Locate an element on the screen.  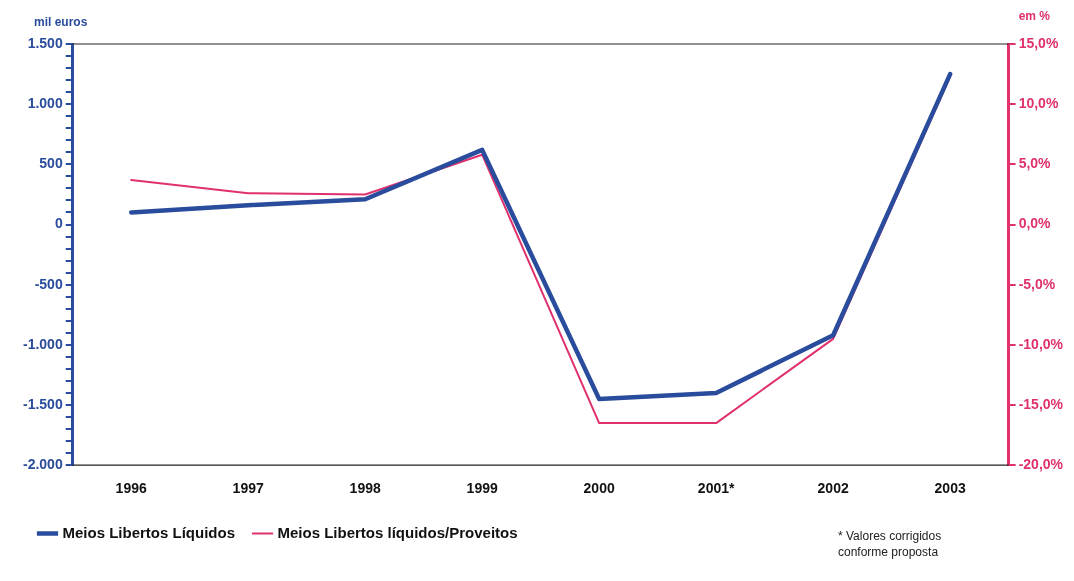
y-tick-label: -1.000 is located at coordinates (42, 343).